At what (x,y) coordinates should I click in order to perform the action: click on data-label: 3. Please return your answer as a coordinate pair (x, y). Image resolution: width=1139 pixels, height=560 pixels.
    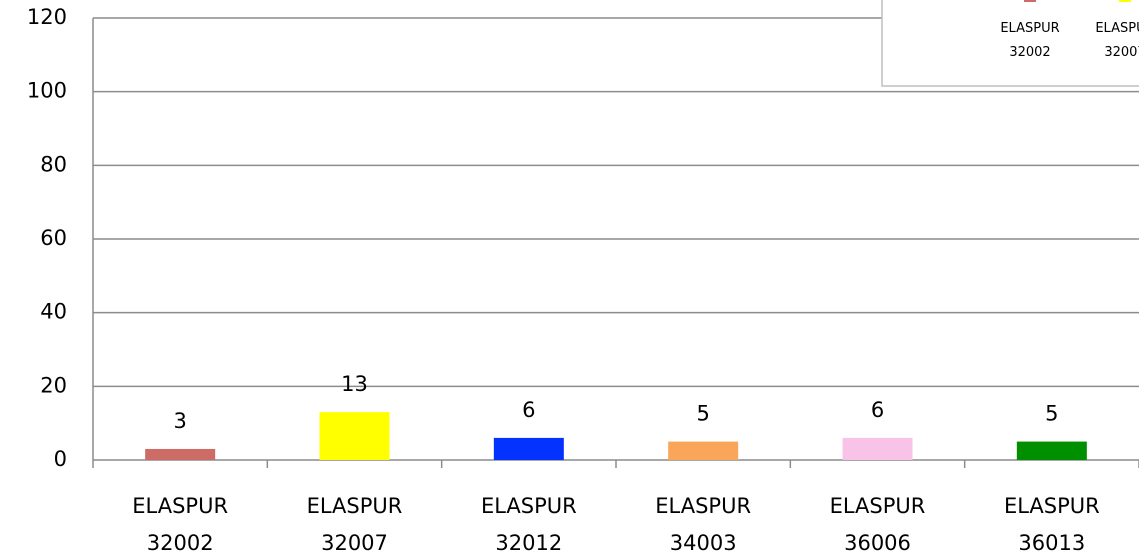
    Looking at the image, I should click on (179, 421).